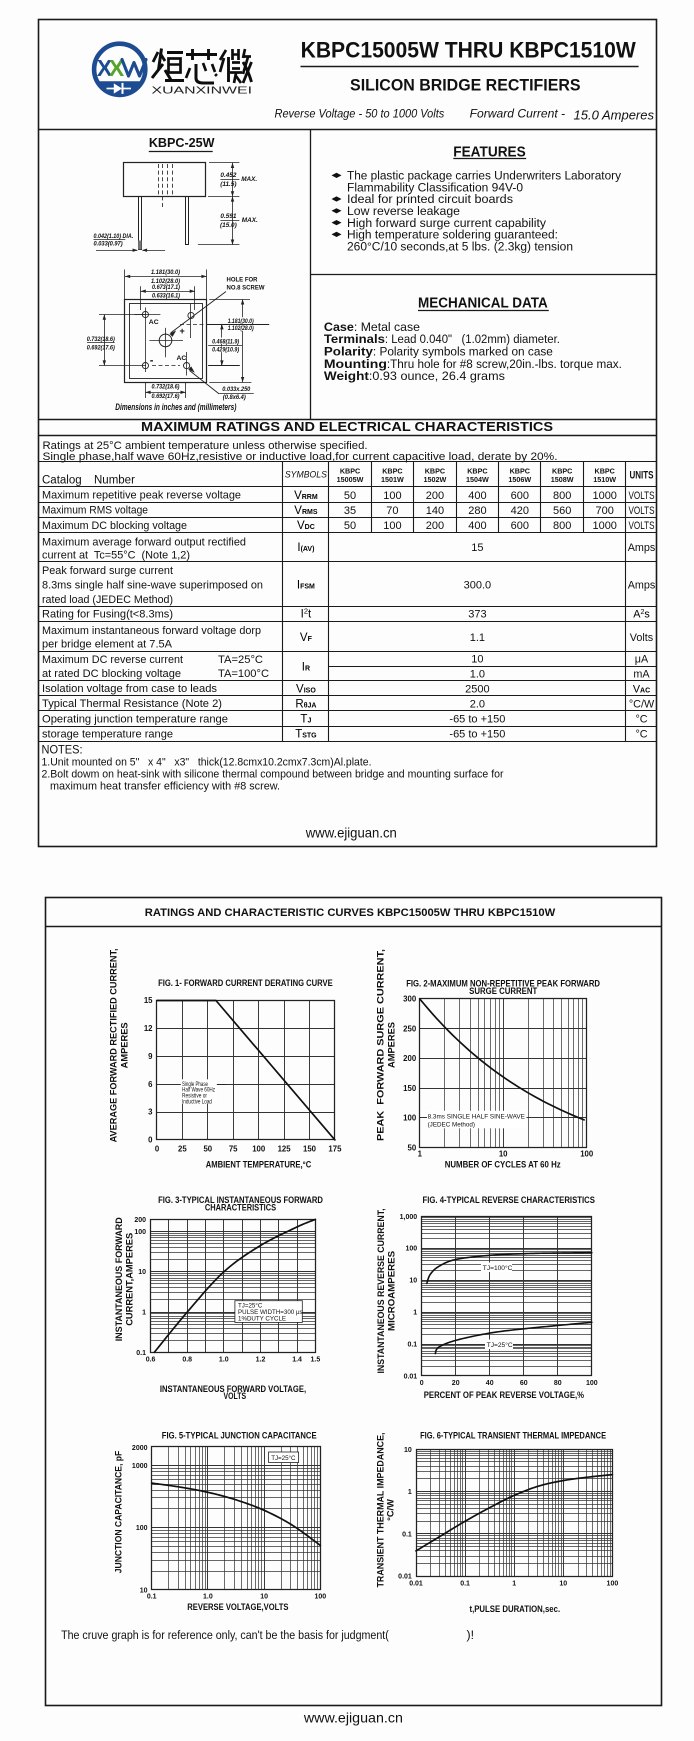  I want to click on svg-text: μA, so click(642, 659).